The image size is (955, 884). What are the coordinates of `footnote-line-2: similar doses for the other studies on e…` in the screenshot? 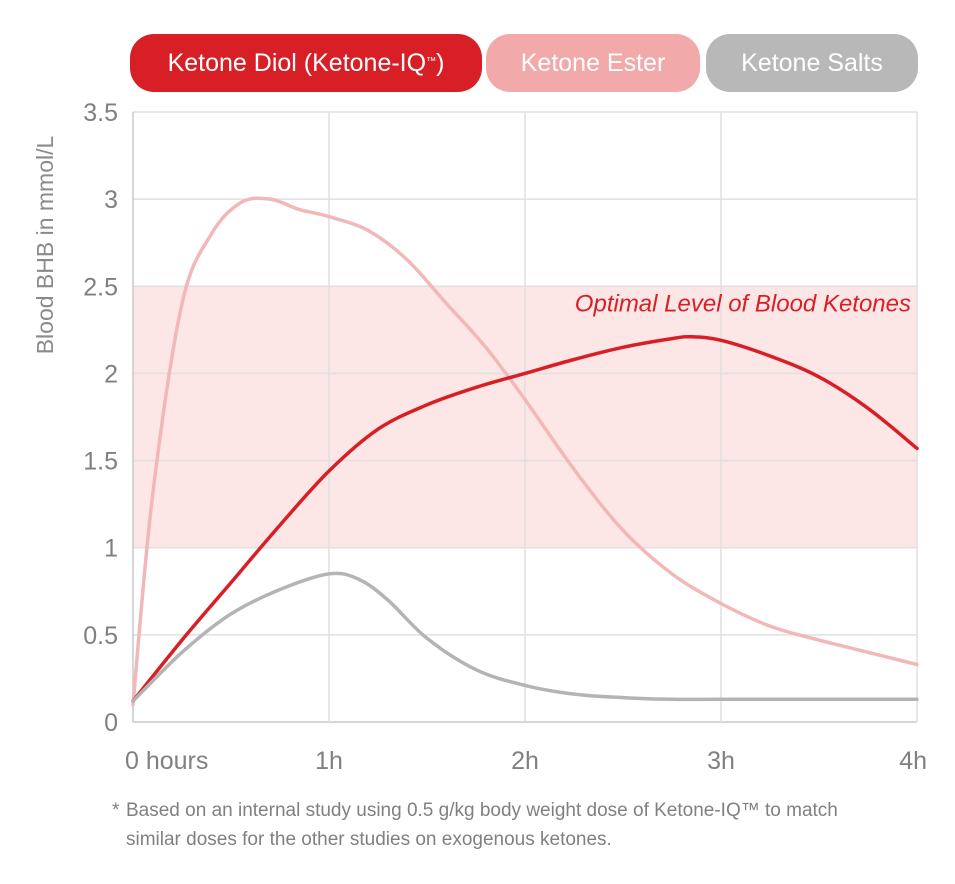 It's located at (369, 839).